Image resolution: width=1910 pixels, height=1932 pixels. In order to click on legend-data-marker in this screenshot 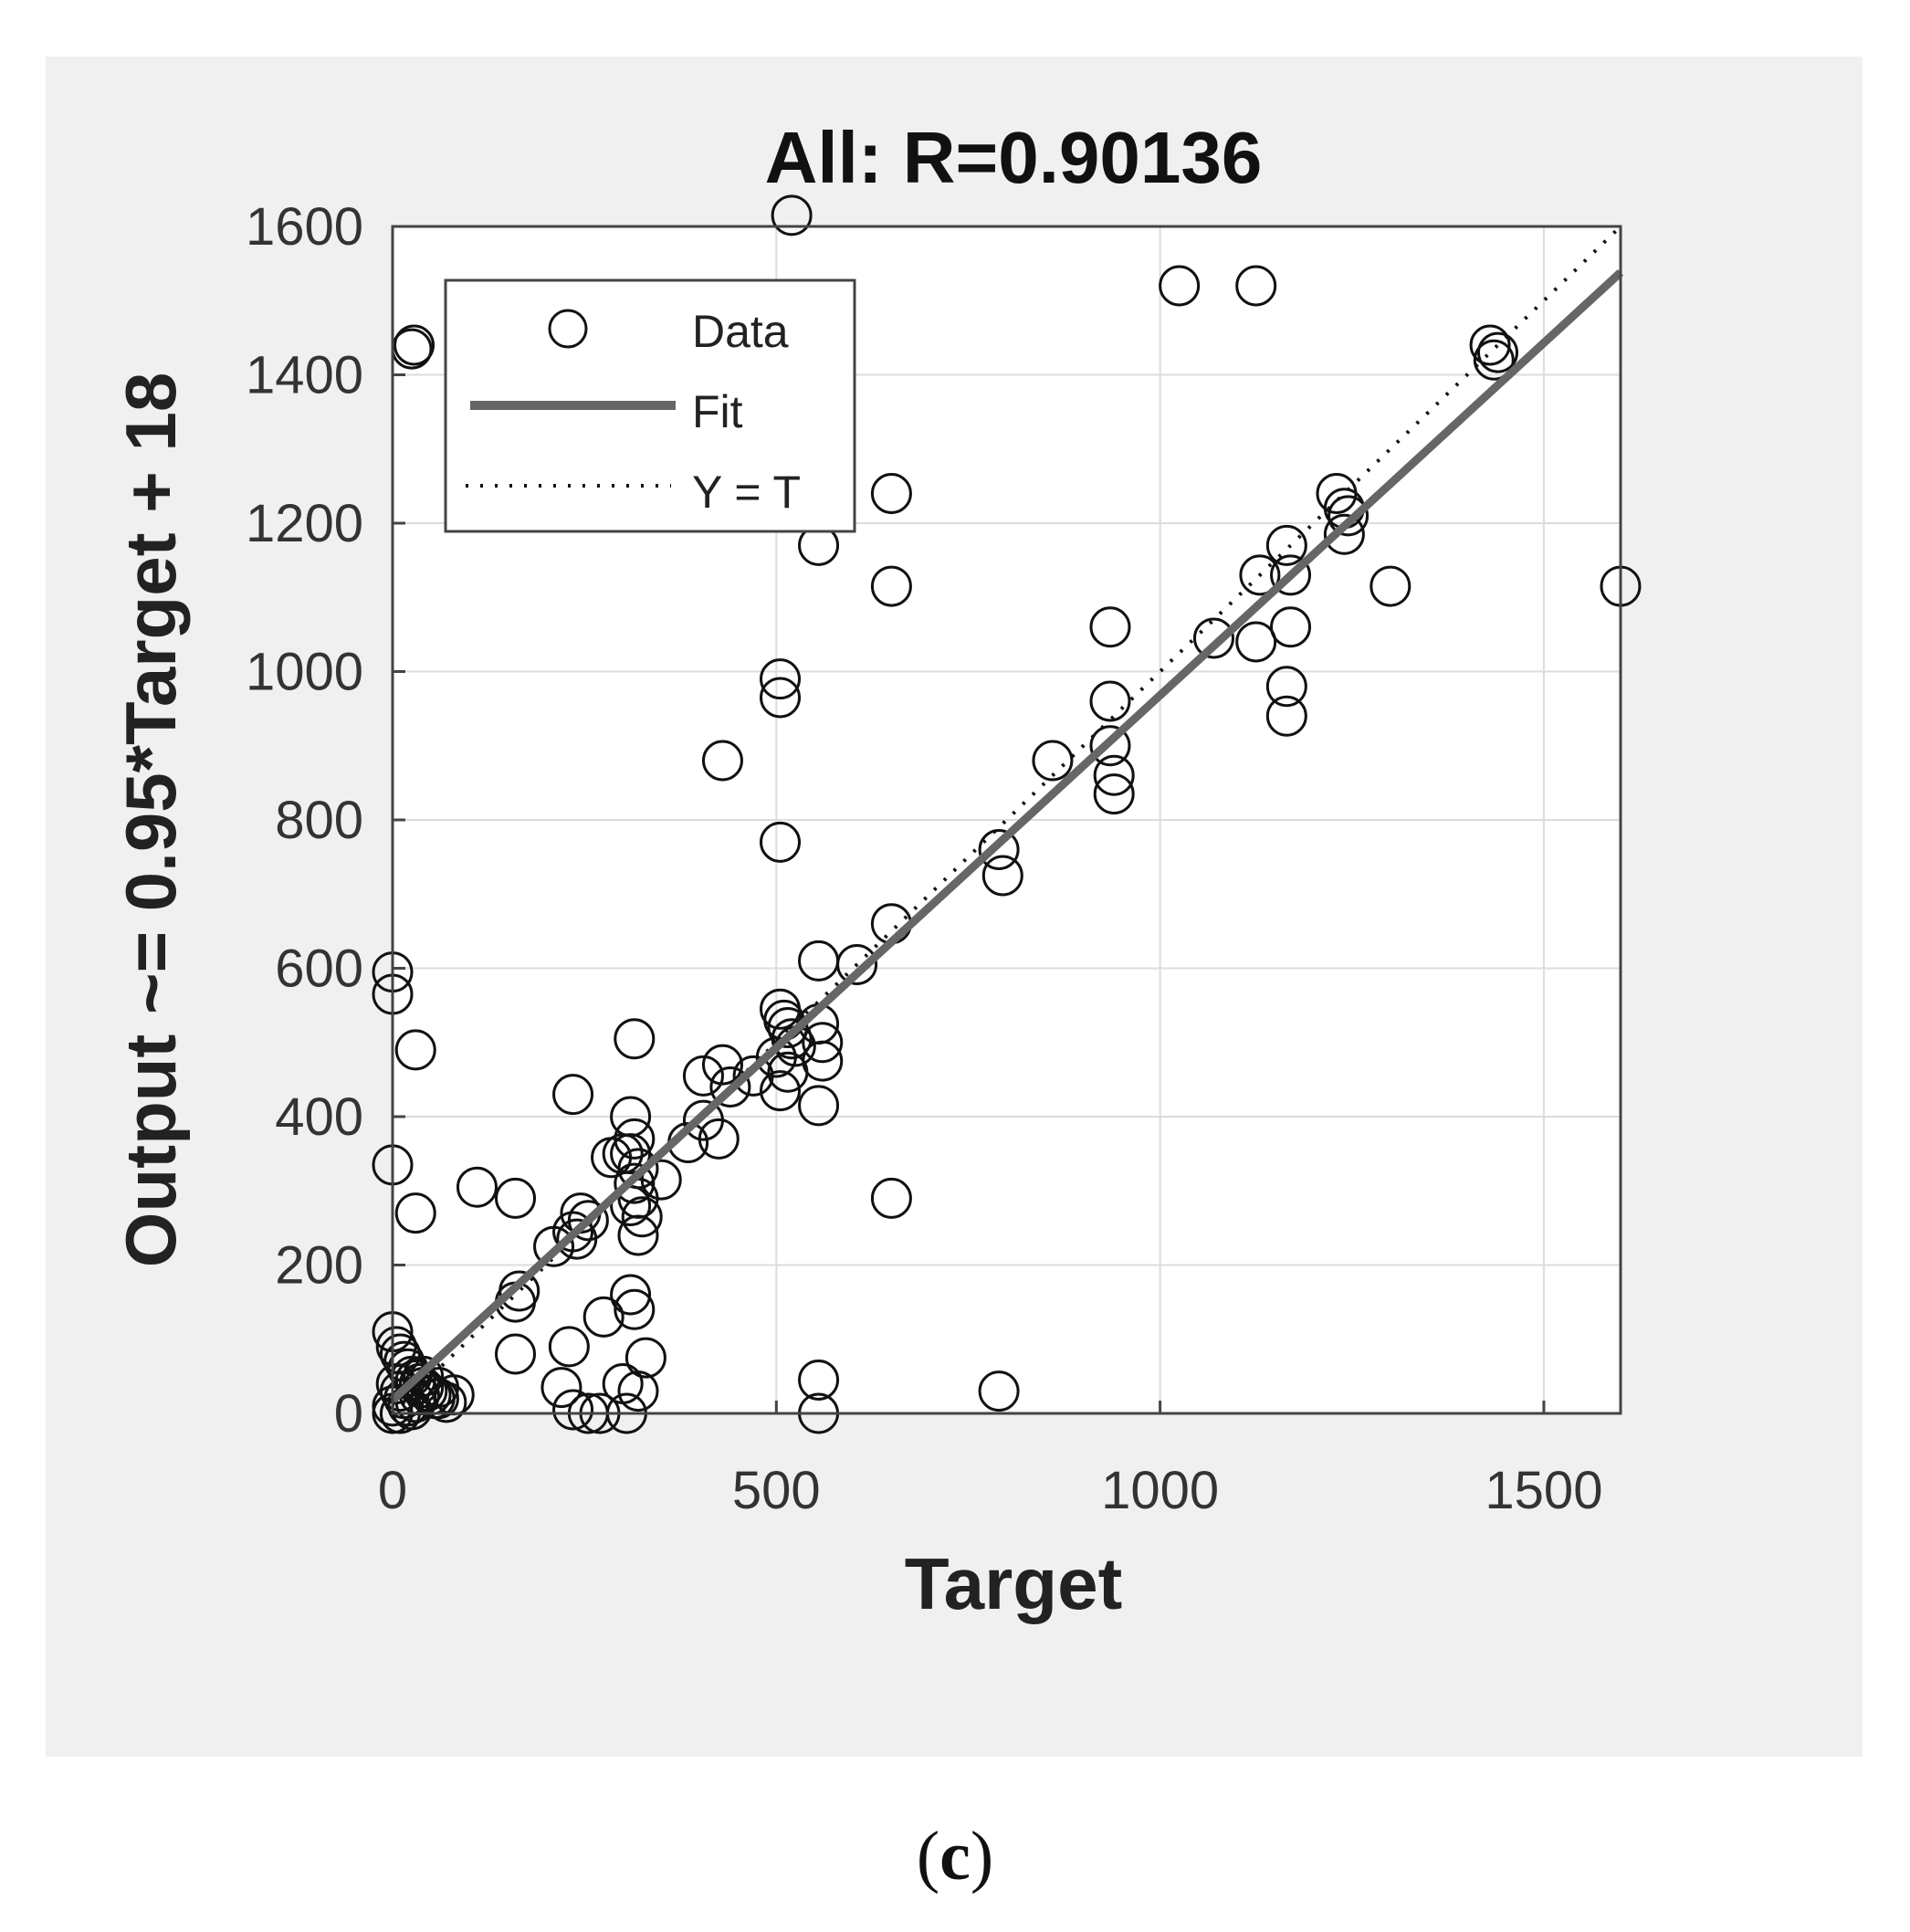, I will do `click(568, 329)`.